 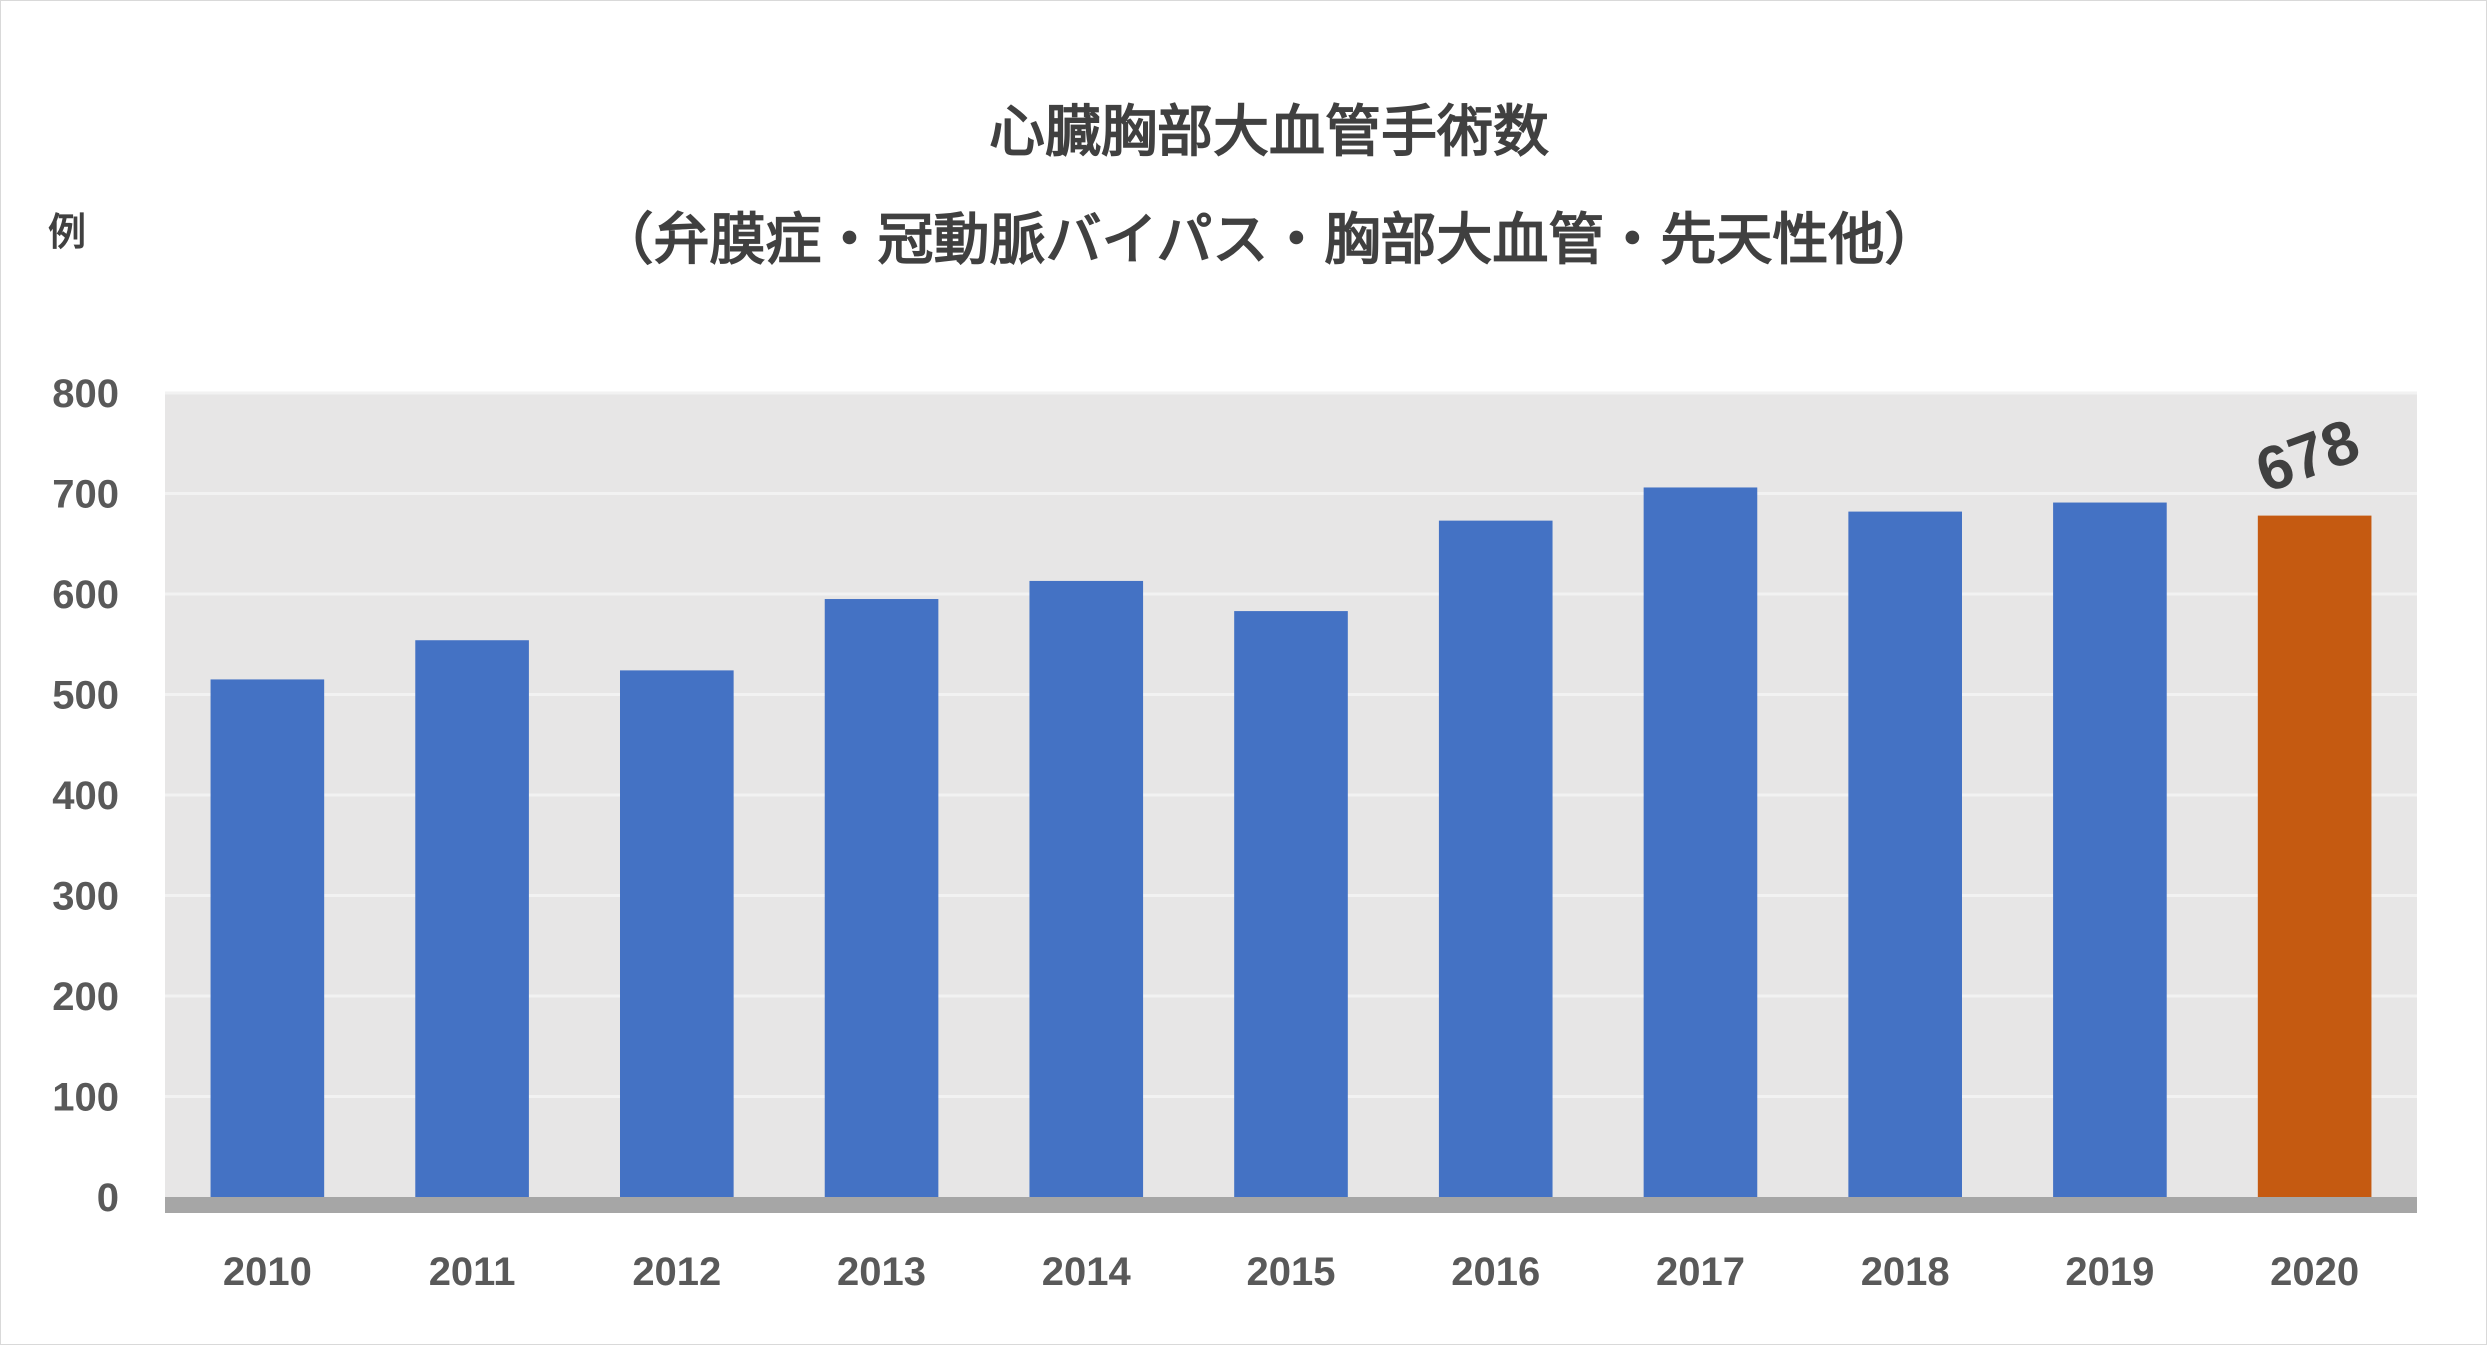 I want to click on x-tick-label: 2019, so click(x=2109, y=1272).